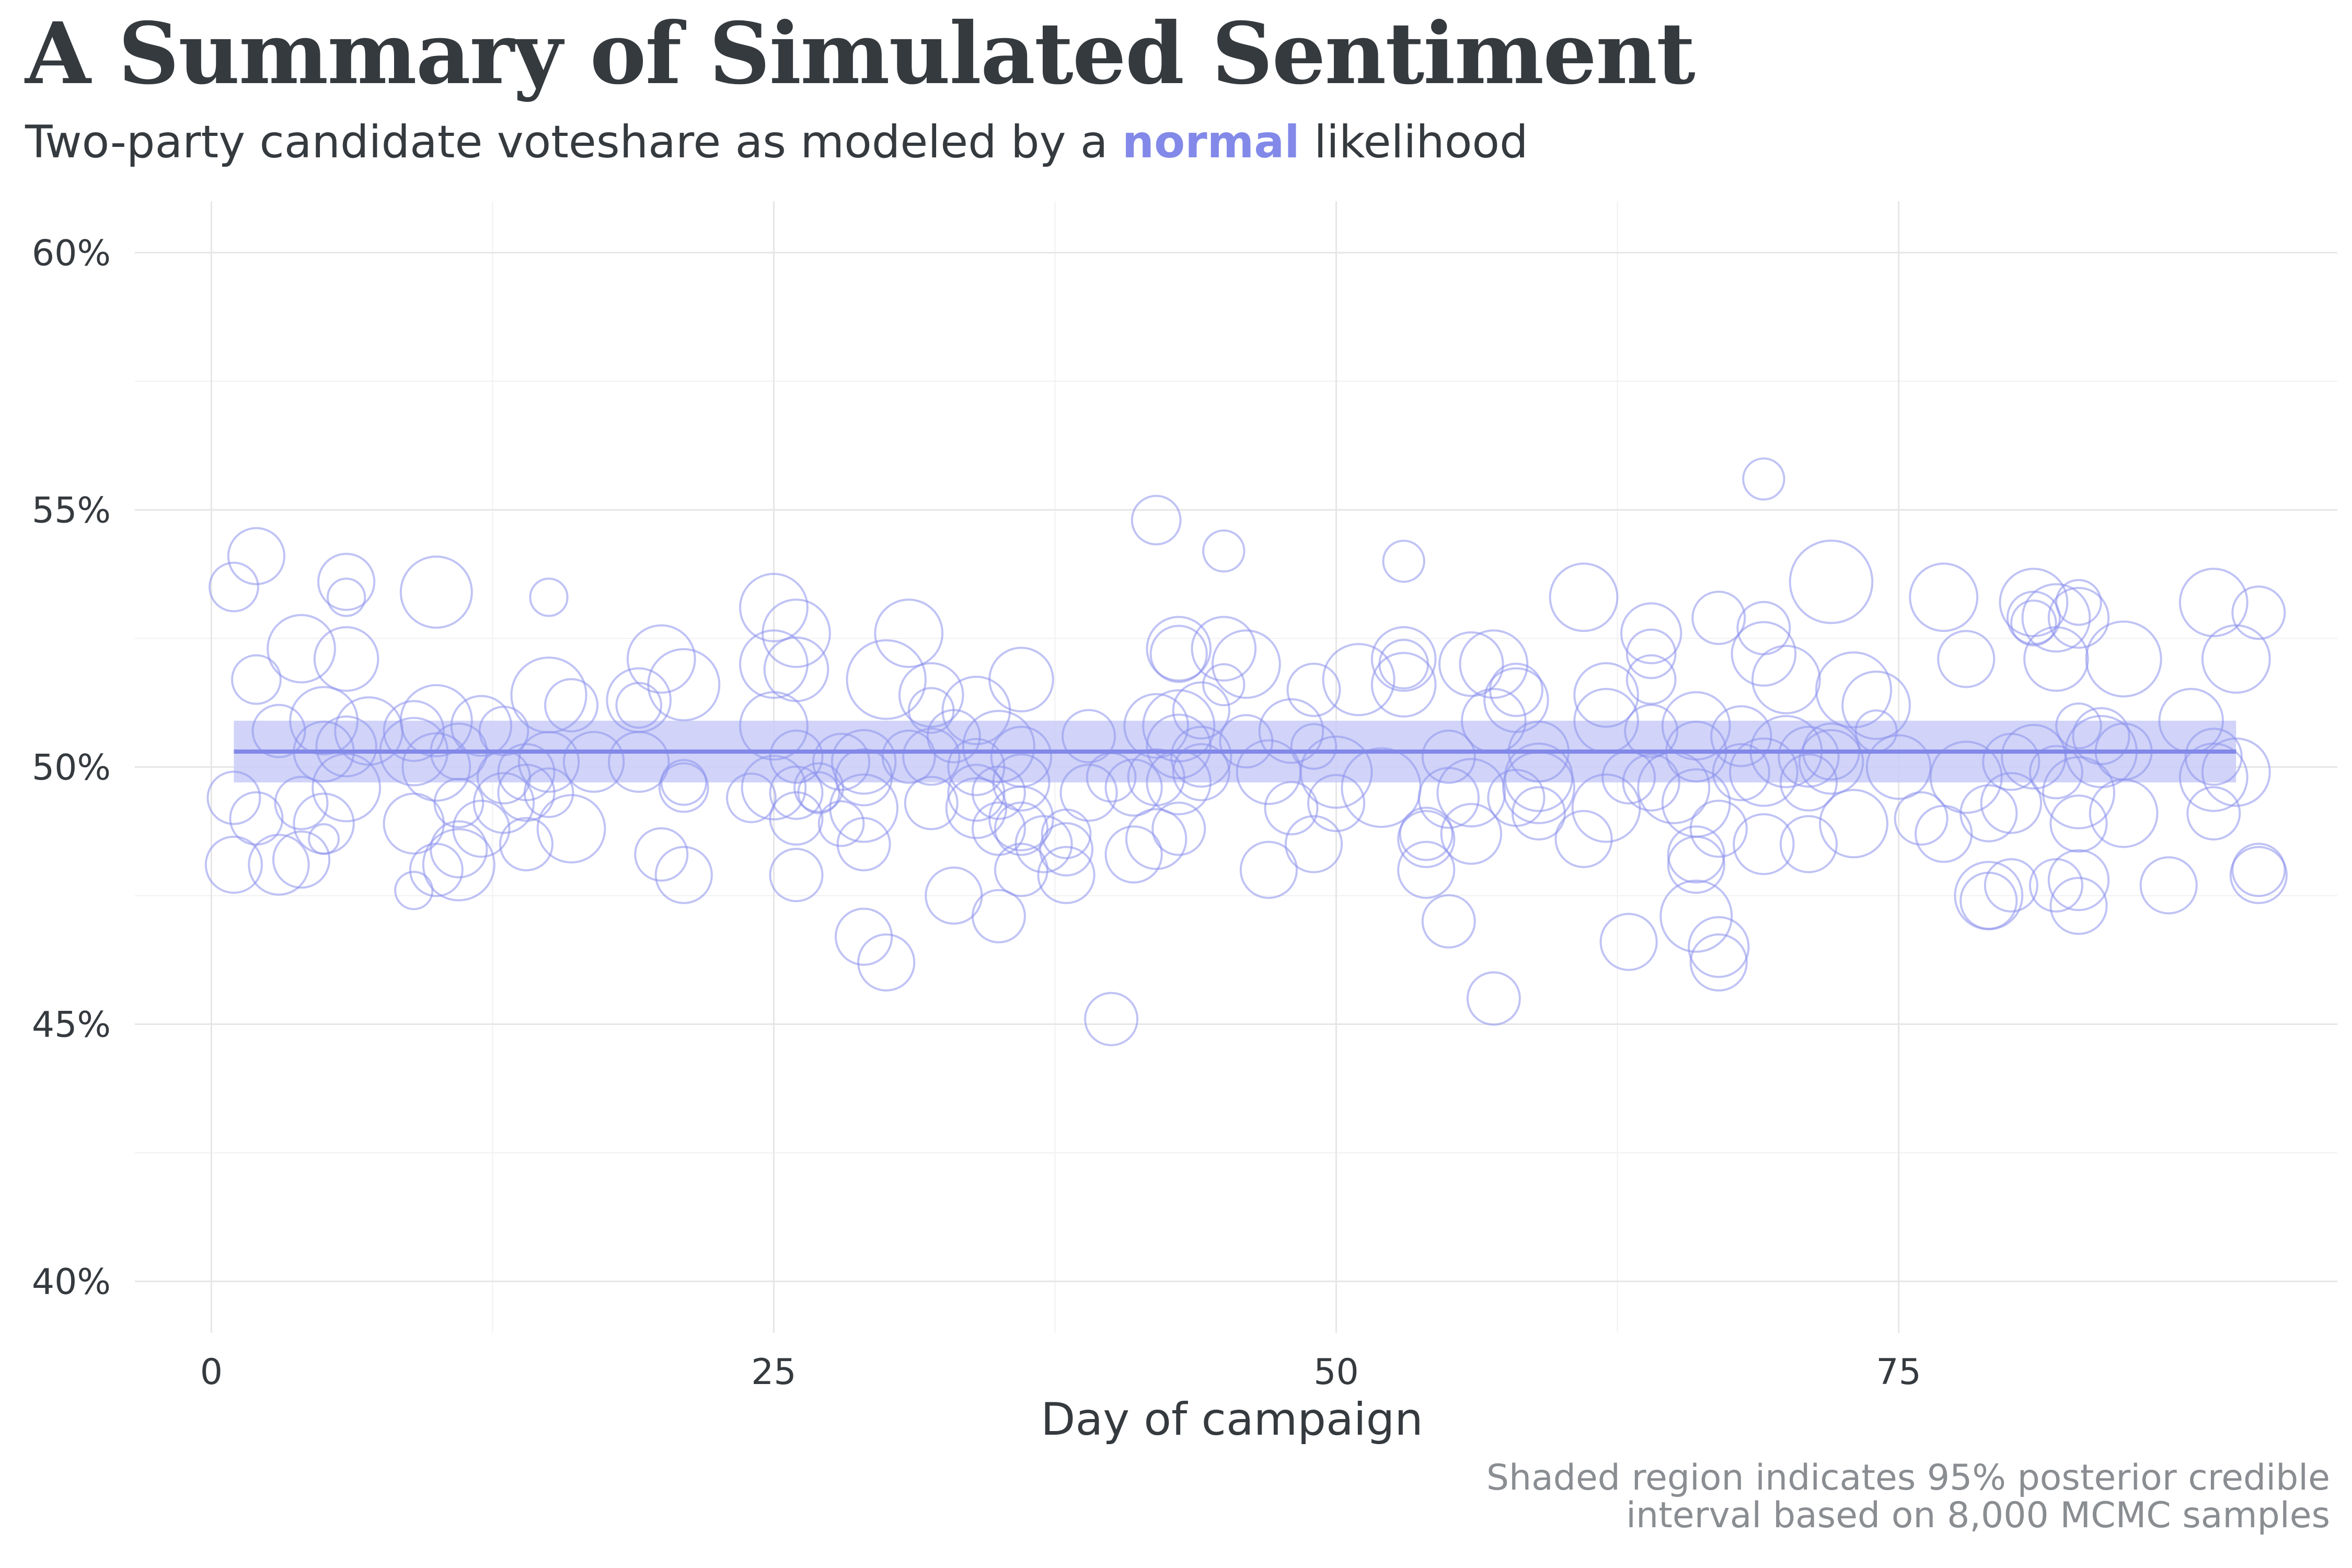 Image resolution: width=2352 pixels, height=1568 pixels. What do you see at coordinates (860, 53) in the screenshot?
I see `chart-title: A Summary of Simulated Sentiment` at bounding box center [860, 53].